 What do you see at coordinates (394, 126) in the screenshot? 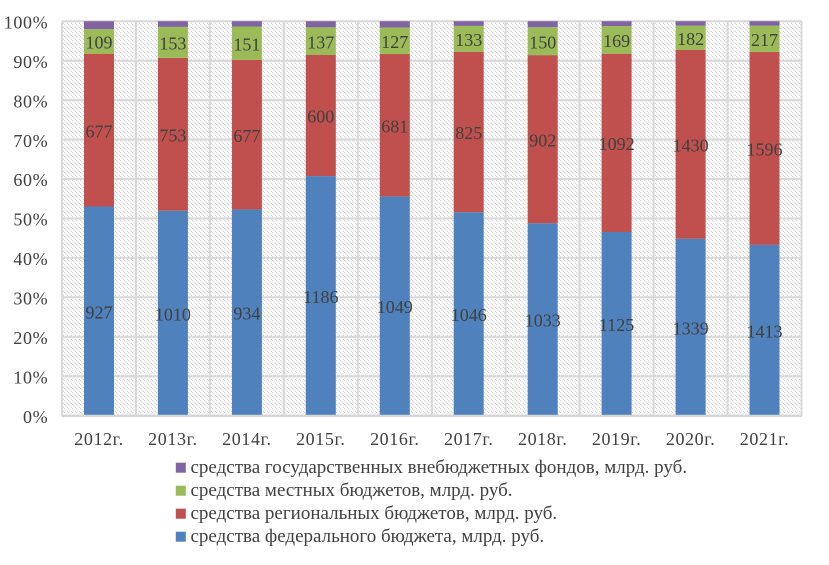
I see `svg-text: 681` at bounding box center [394, 126].